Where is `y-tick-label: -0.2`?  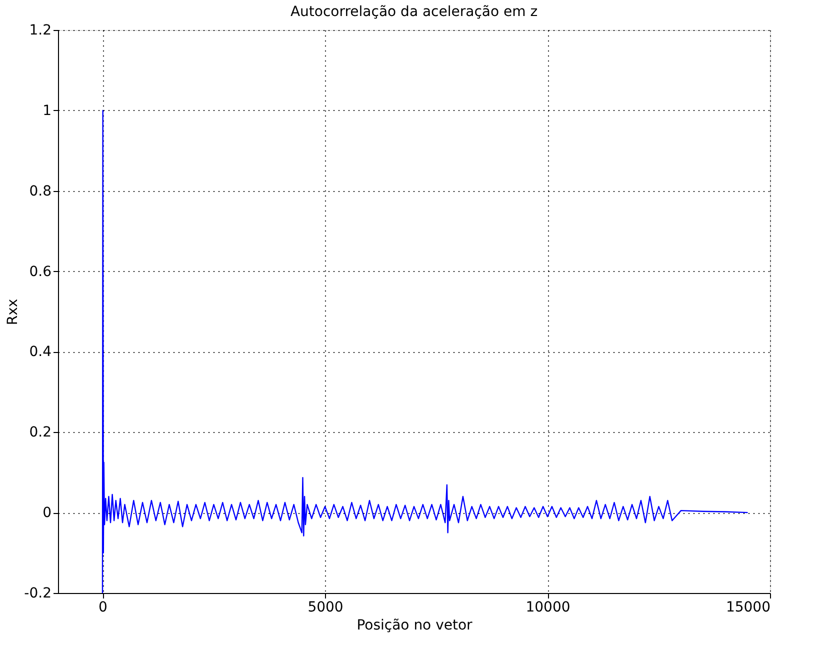 y-tick-label: -0.2 is located at coordinates (38, 594).